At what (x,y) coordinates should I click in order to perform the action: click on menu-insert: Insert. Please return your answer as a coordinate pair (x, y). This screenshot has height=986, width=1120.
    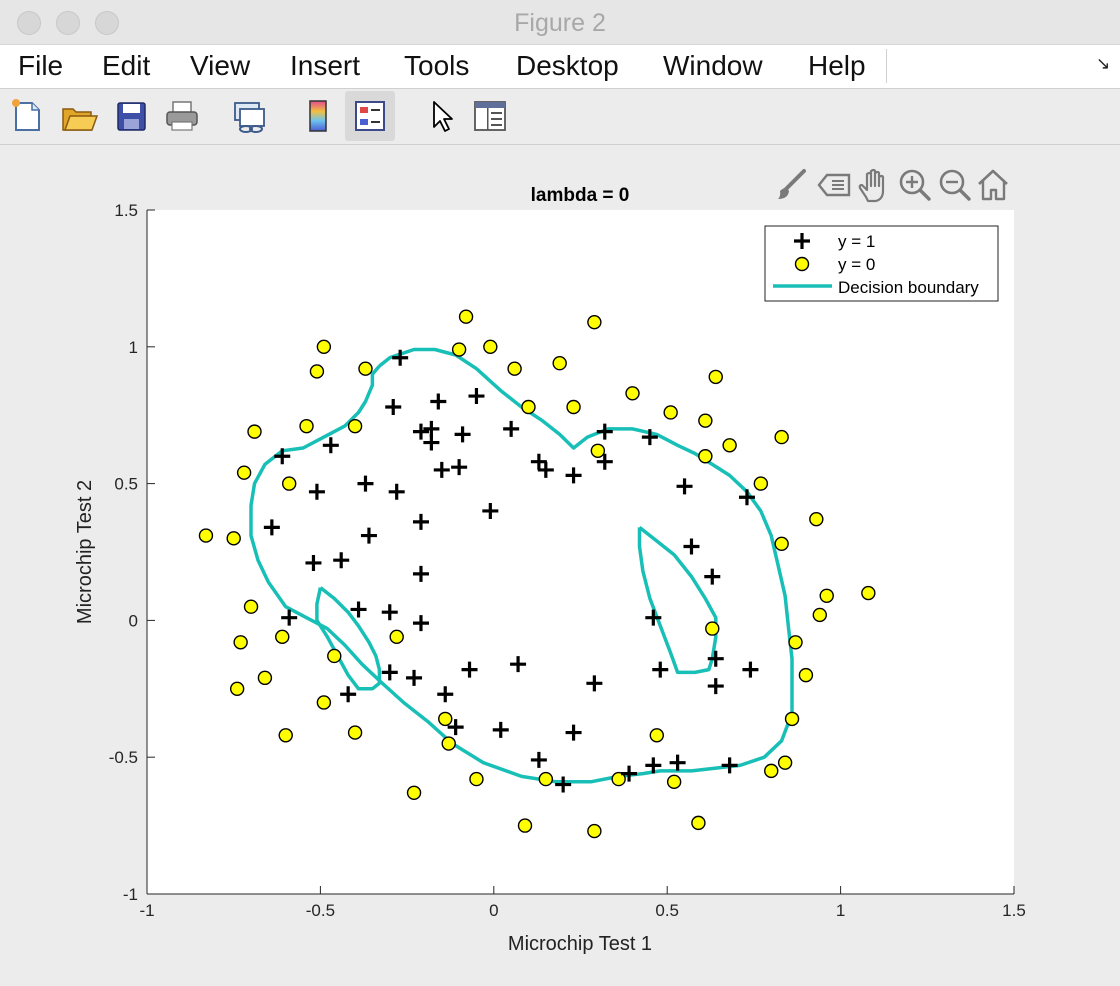
    Looking at the image, I should click on (325, 65).